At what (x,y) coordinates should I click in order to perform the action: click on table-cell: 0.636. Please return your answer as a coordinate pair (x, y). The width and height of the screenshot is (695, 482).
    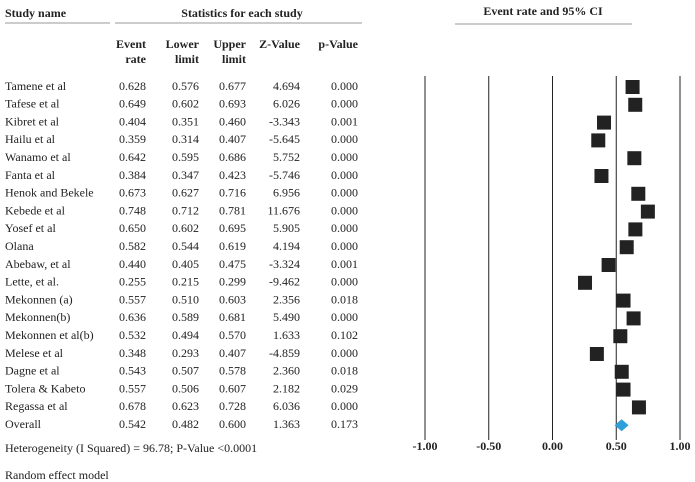
    Looking at the image, I should click on (132, 317).